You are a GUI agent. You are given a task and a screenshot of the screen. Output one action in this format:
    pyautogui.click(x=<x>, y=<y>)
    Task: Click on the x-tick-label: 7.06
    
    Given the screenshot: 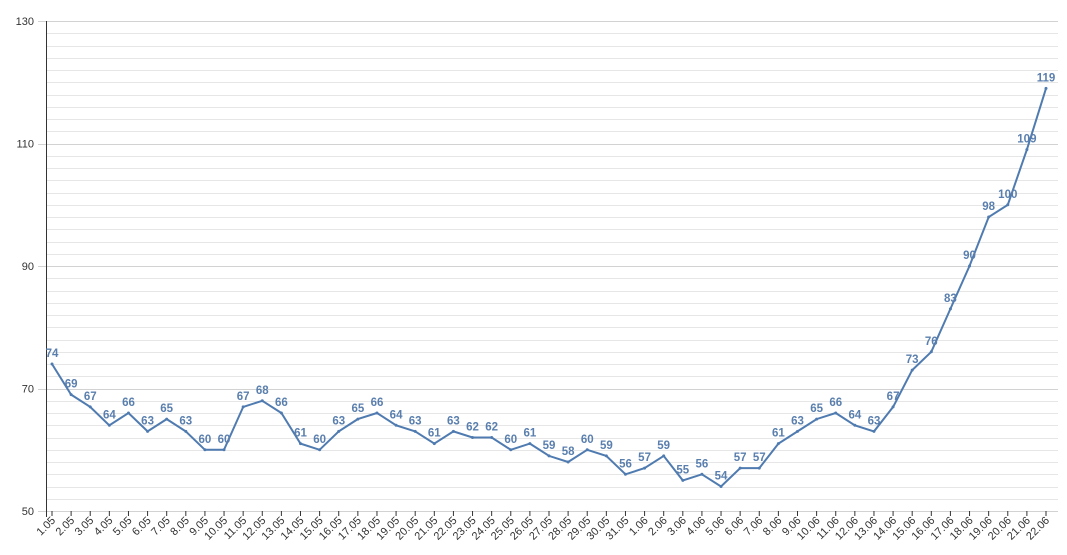 What is the action you would take?
    pyautogui.click(x=754, y=527)
    